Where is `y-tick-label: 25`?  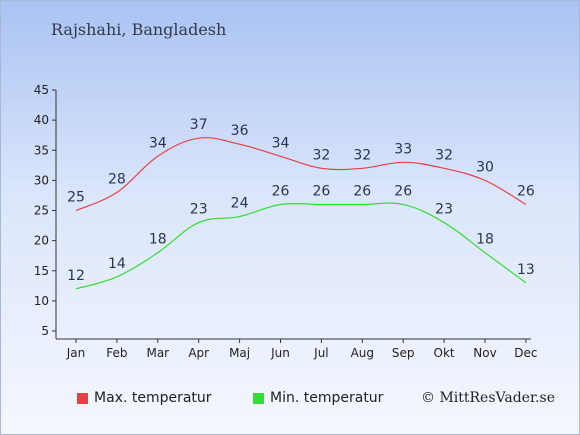 y-tick-label: 25 is located at coordinates (41, 211).